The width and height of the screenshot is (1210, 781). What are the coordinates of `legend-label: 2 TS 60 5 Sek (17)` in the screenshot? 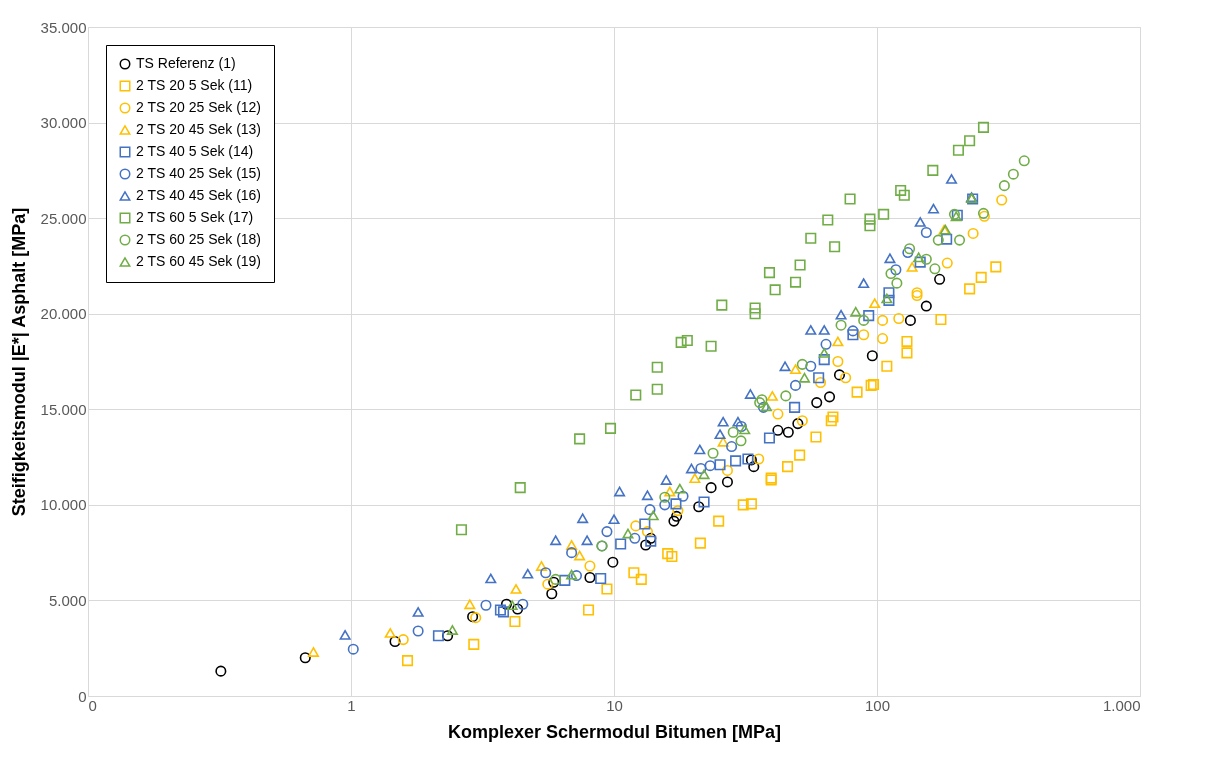 It's located at (195, 217).